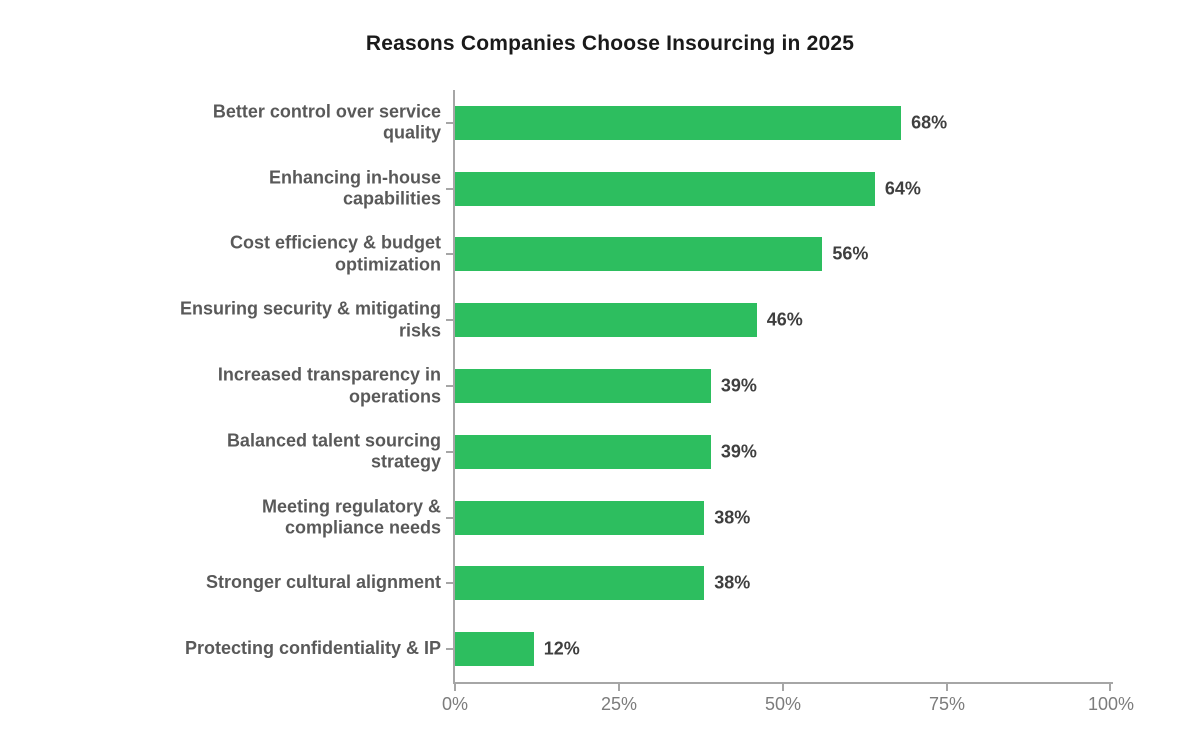 The height and width of the screenshot is (735, 1190). Describe the element at coordinates (333, 451) in the screenshot. I see `category-label: Balanced talent sourcing strategy` at that location.